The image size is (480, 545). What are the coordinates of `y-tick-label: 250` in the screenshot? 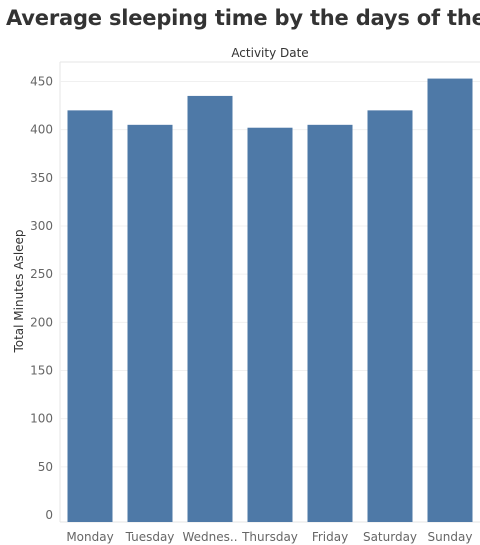 It's located at (41, 274).